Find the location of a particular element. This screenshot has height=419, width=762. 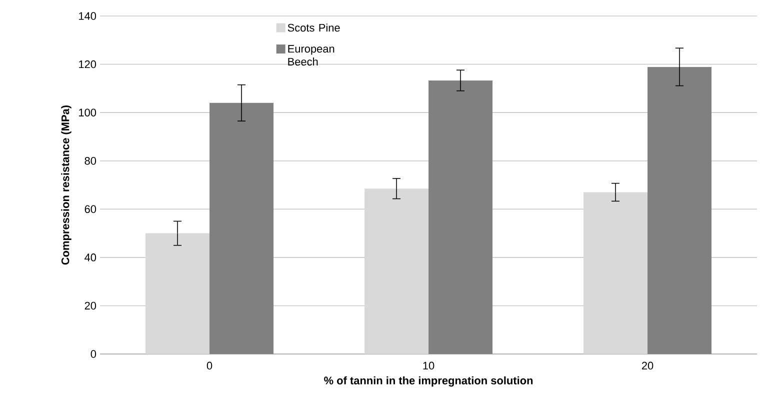

legend-label: European Beech is located at coordinates (311, 55).